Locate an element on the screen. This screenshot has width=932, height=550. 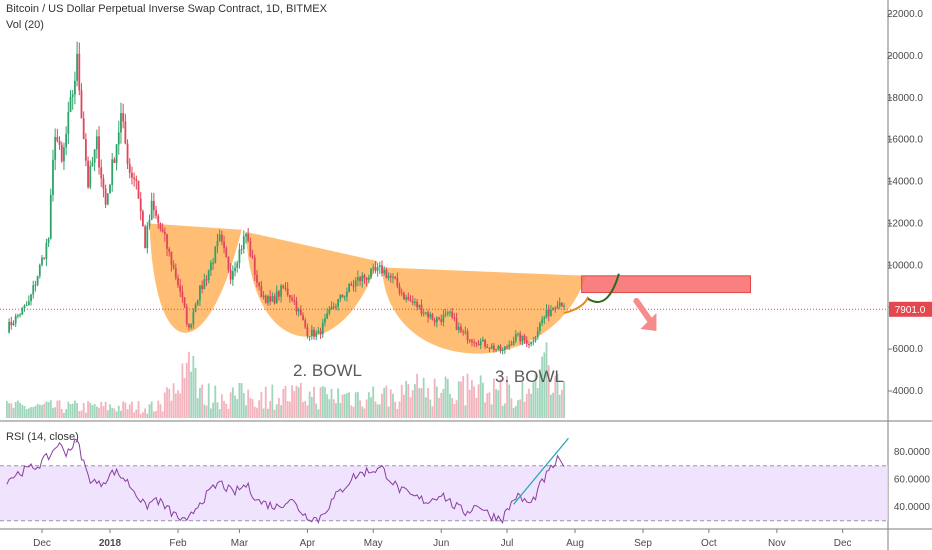
price-tick-label: 22000.0 is located at coordinates (905, 14).